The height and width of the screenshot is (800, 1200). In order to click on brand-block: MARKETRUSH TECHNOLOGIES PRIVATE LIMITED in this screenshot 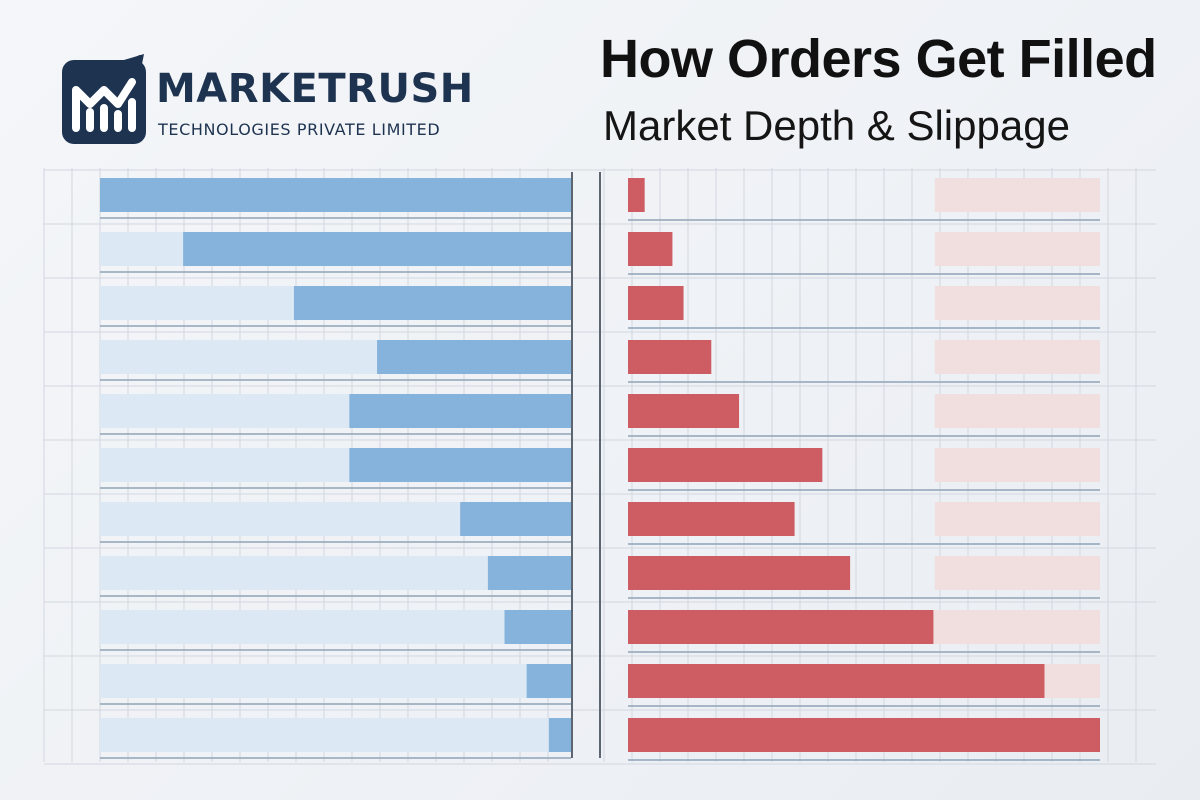, I will do `click(292, 100)`.